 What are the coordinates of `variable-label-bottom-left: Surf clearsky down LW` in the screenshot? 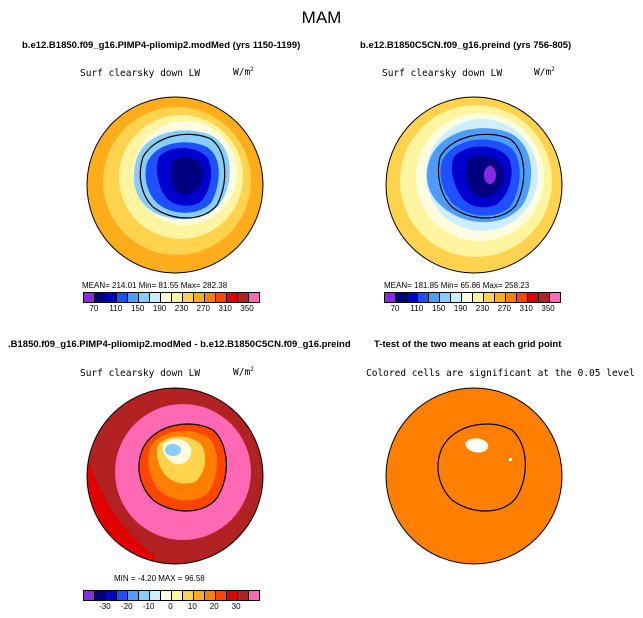 It's located at (140, 373).